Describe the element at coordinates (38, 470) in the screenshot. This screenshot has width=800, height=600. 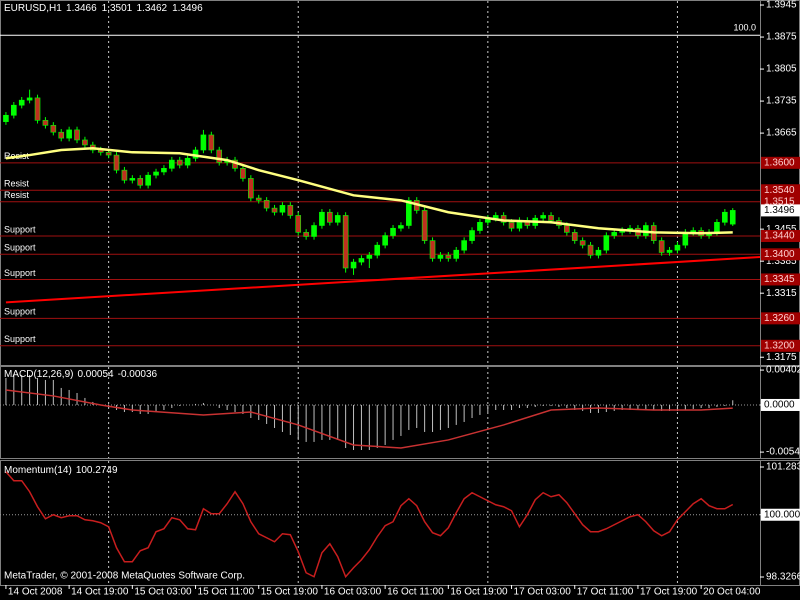
I see `indicator-title: Momentum(14)` at that location.